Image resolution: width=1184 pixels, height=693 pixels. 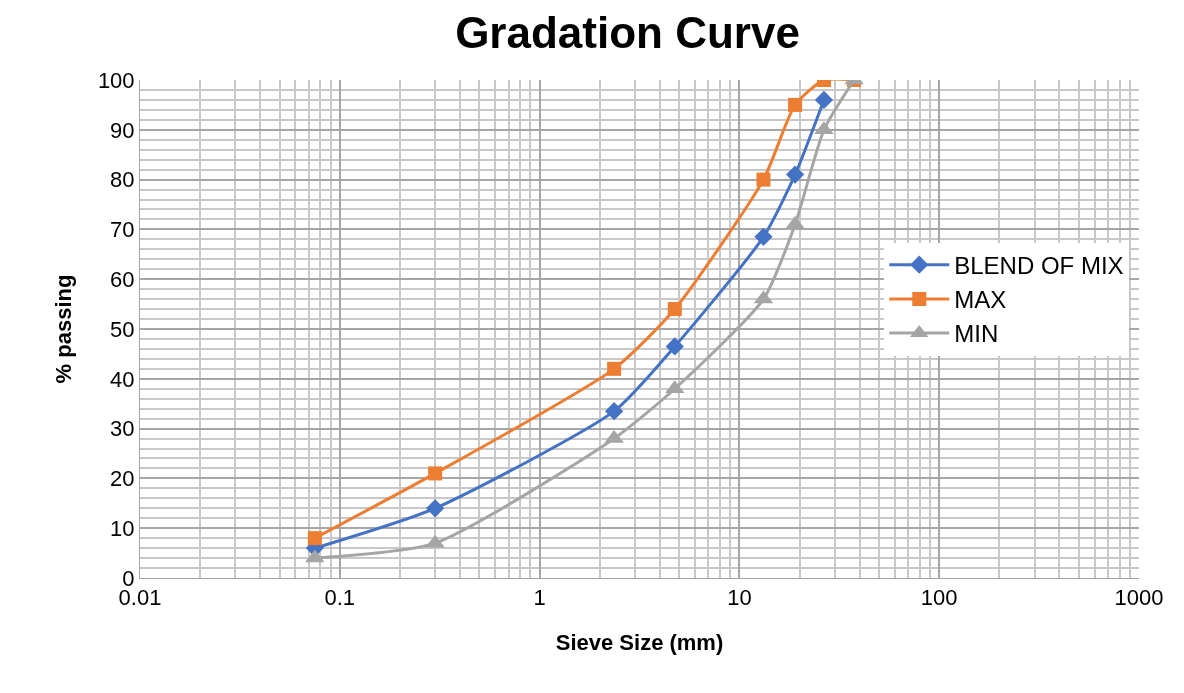 I want to click on y-tick-label: 40, so click(x=122, y=379).